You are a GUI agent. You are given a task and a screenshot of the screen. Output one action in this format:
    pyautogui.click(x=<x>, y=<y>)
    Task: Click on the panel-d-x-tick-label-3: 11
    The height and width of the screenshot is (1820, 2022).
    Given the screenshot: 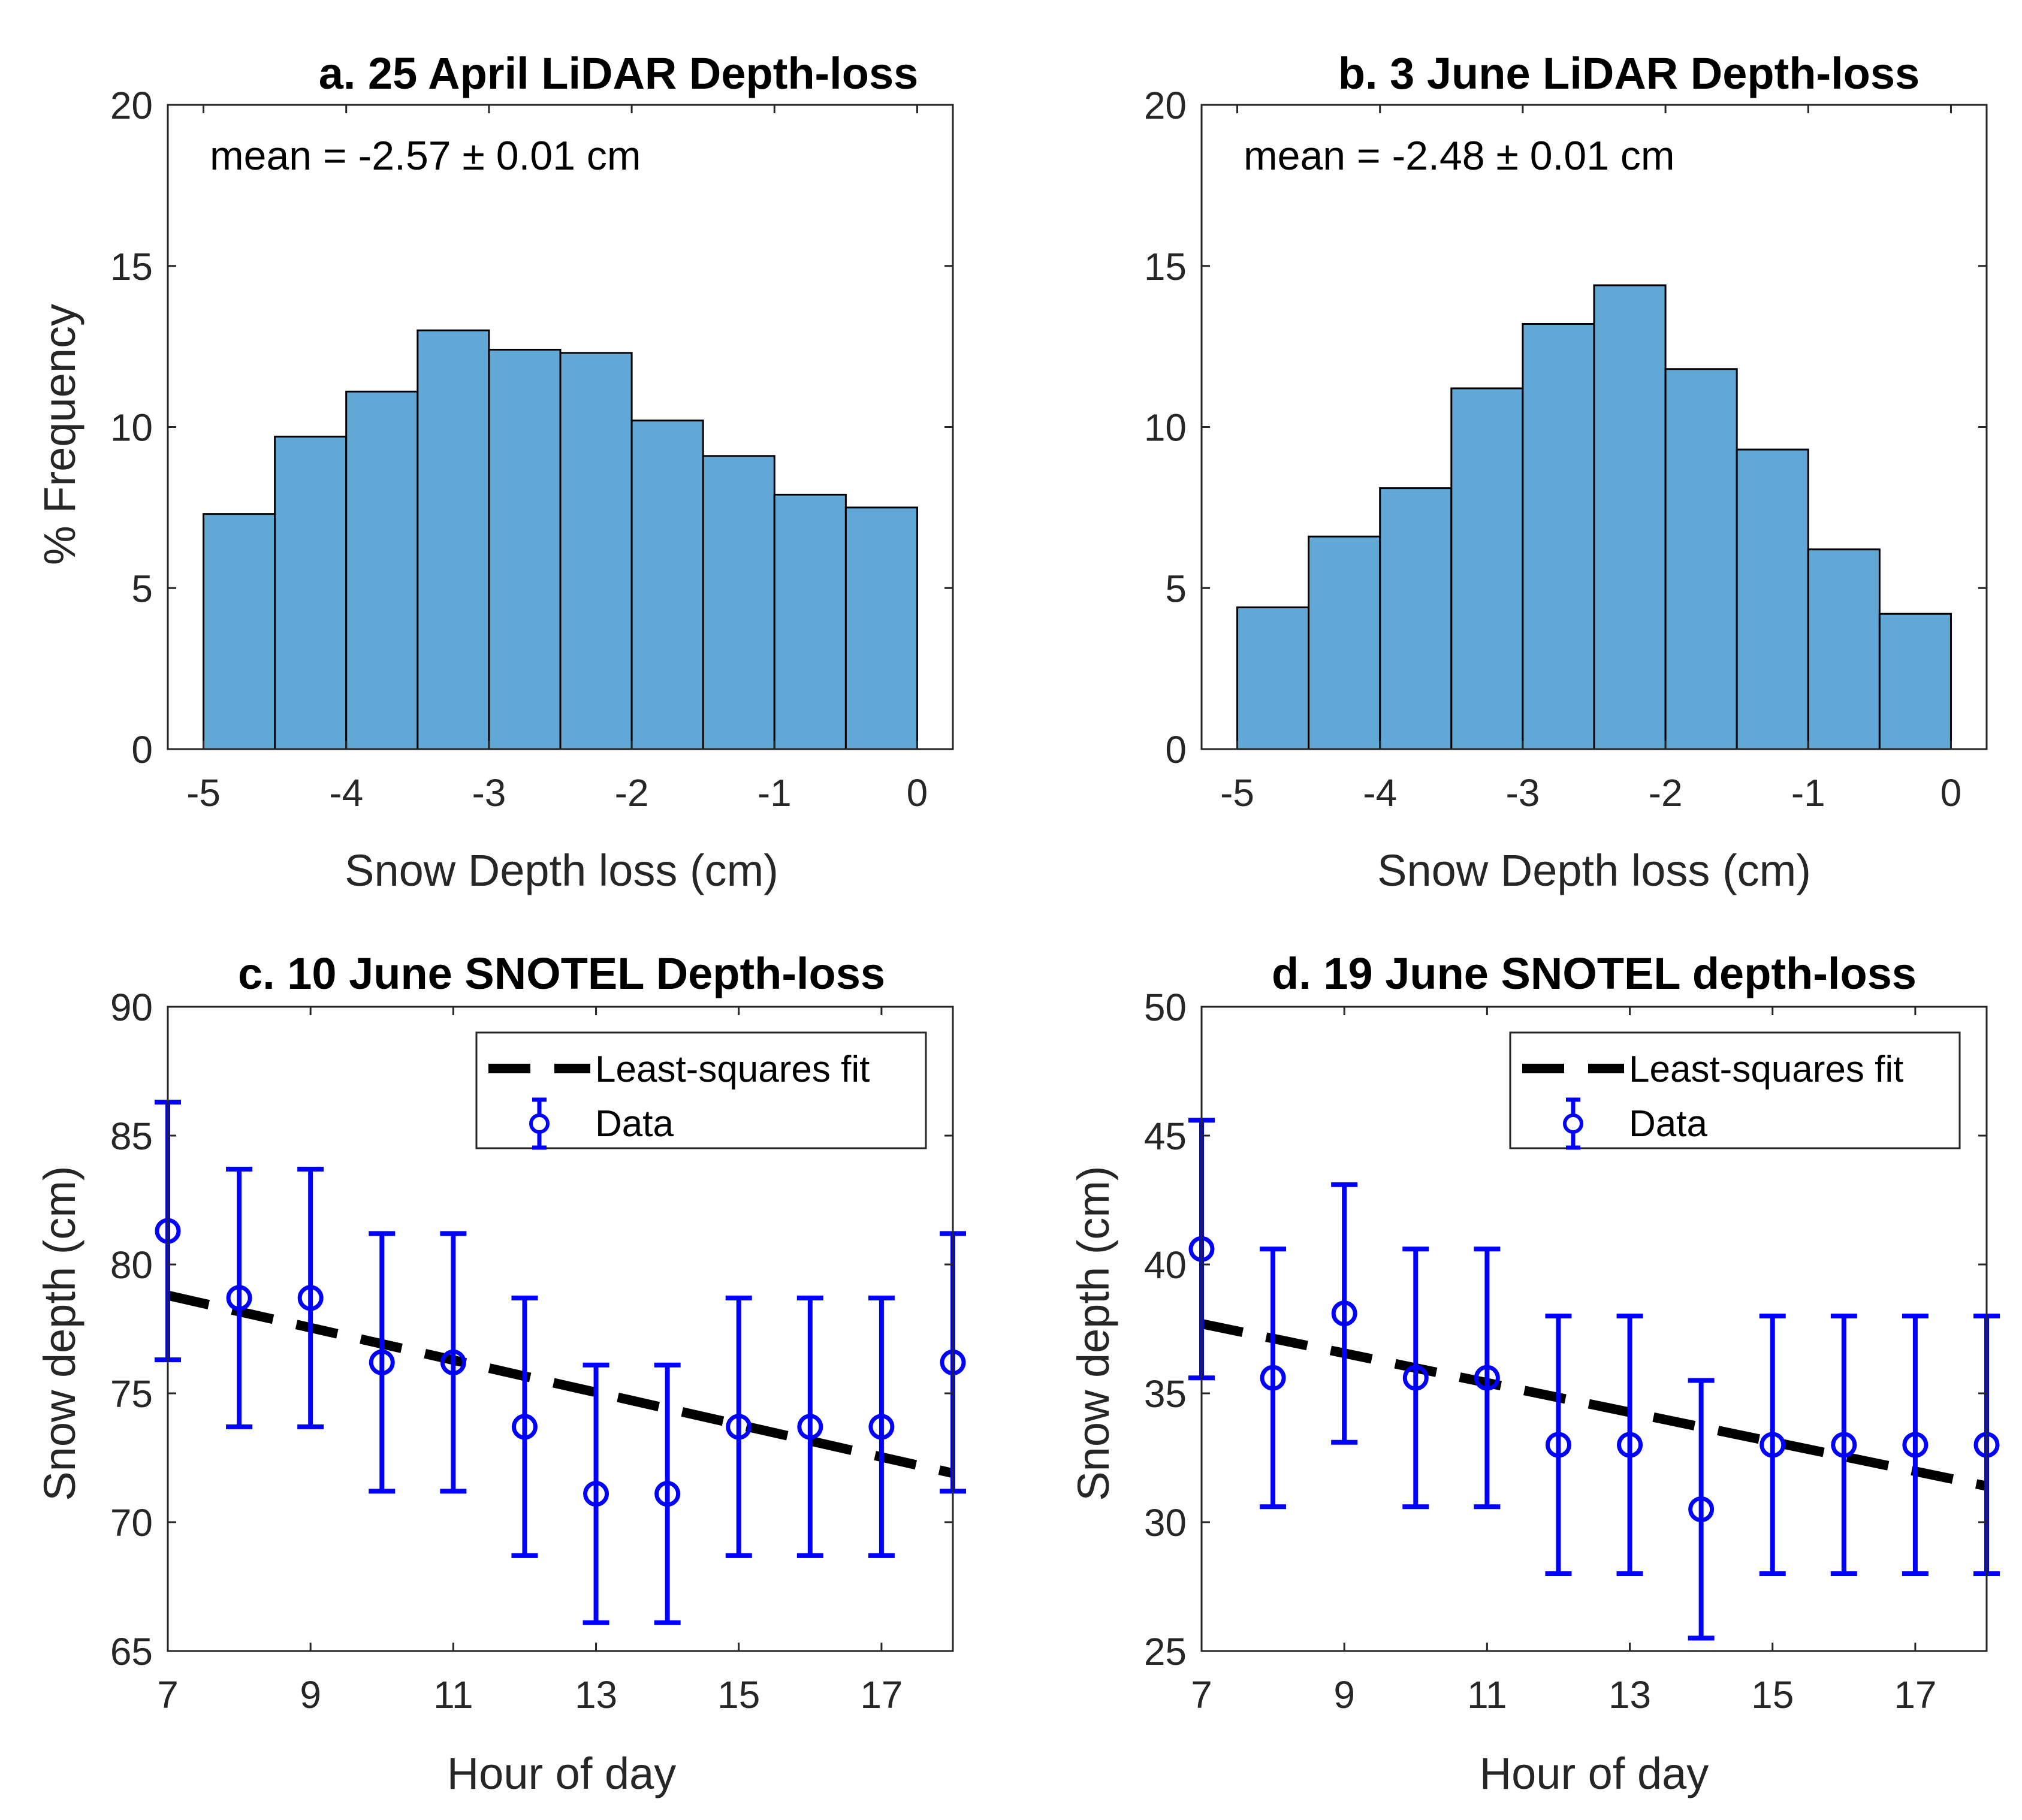 What is the action you would take?
    pyautogui.click(x=1487, y=1694)
    